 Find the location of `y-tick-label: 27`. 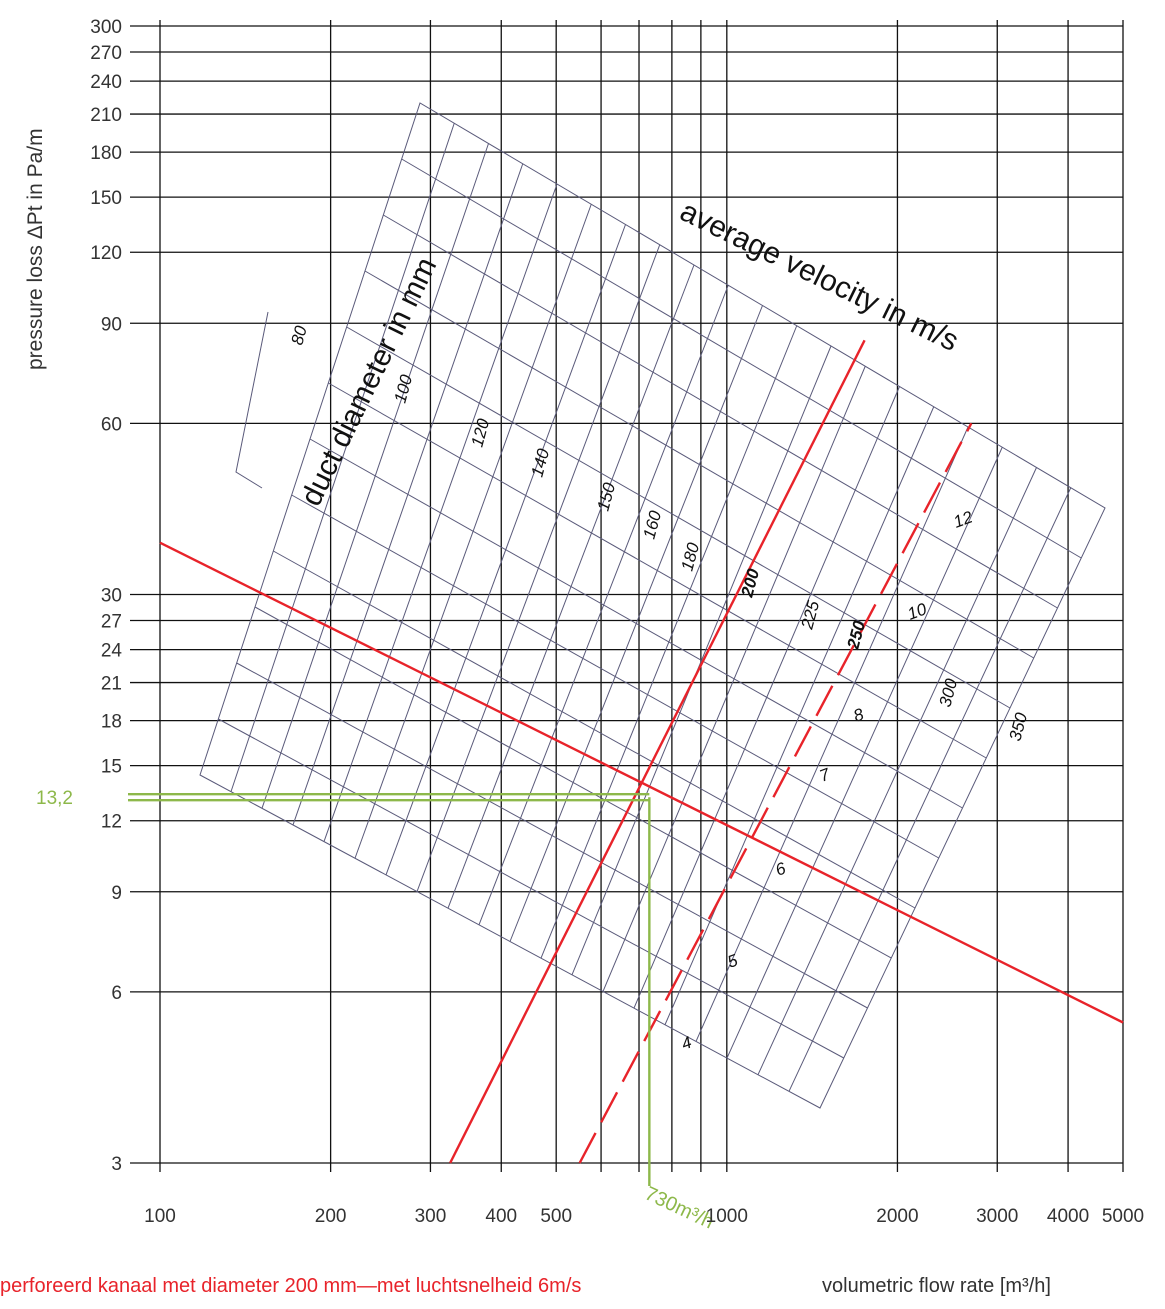

y-tick-label: 27 is located at coordinates (111, 622).